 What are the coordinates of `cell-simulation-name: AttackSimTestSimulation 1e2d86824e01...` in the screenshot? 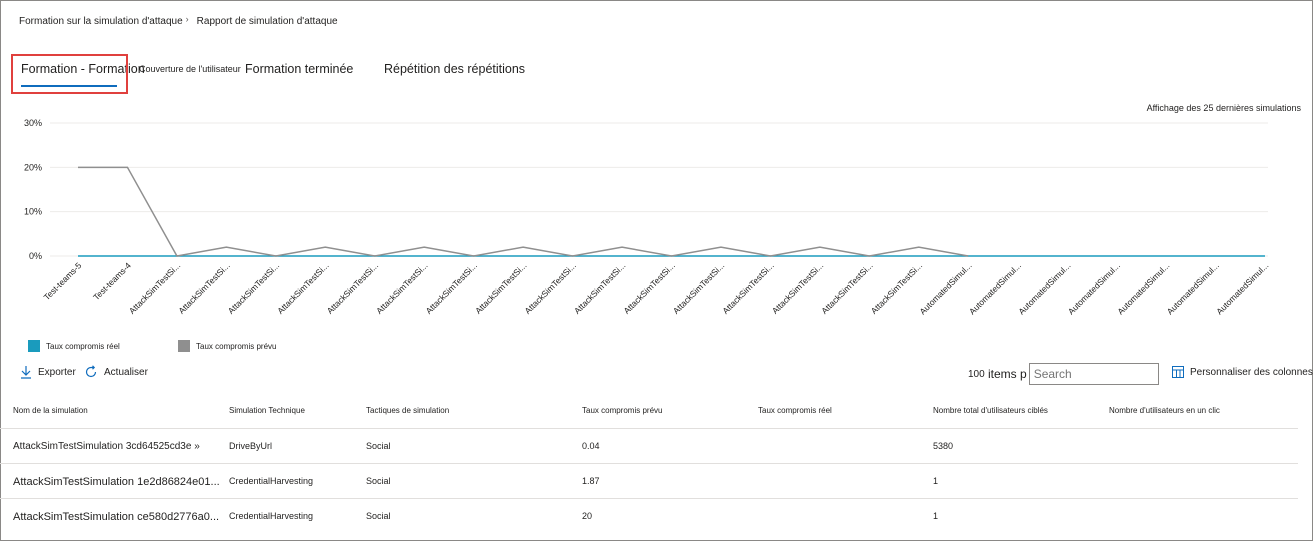 It's located at (116, 482).